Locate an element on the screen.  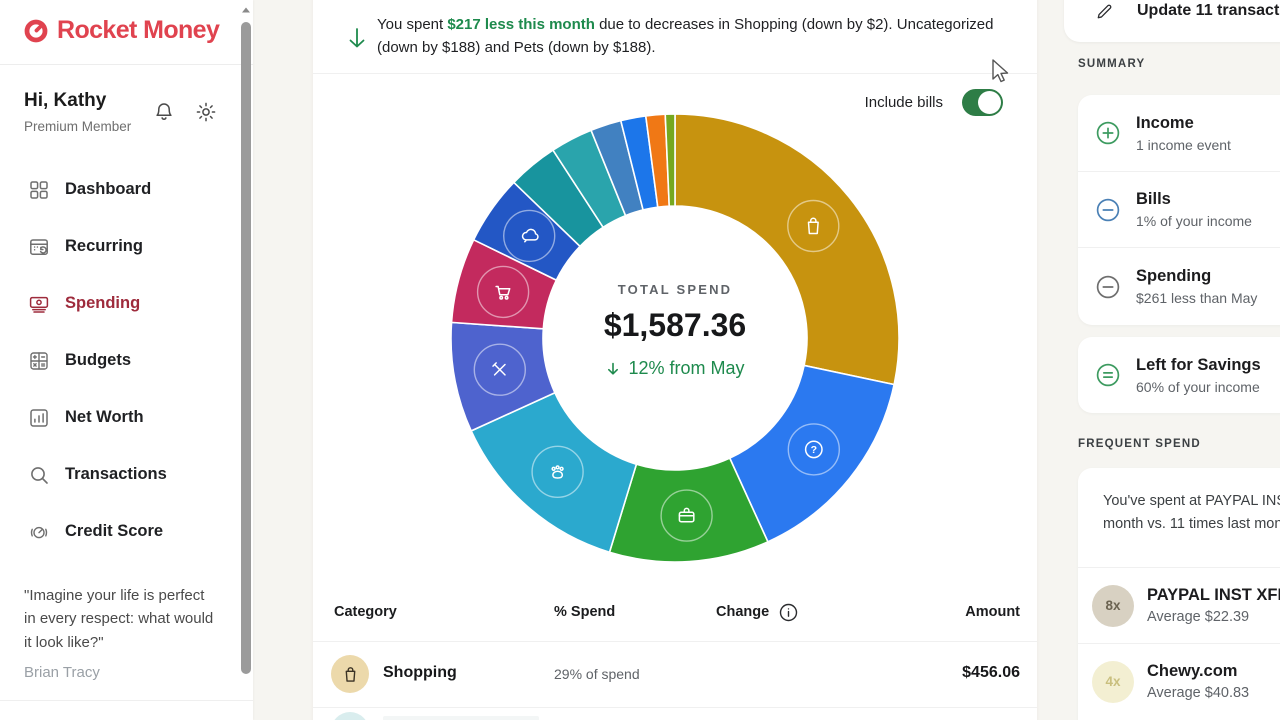
update-transactions-label: Update 11 transactions is located at coordinates (1208, 10).